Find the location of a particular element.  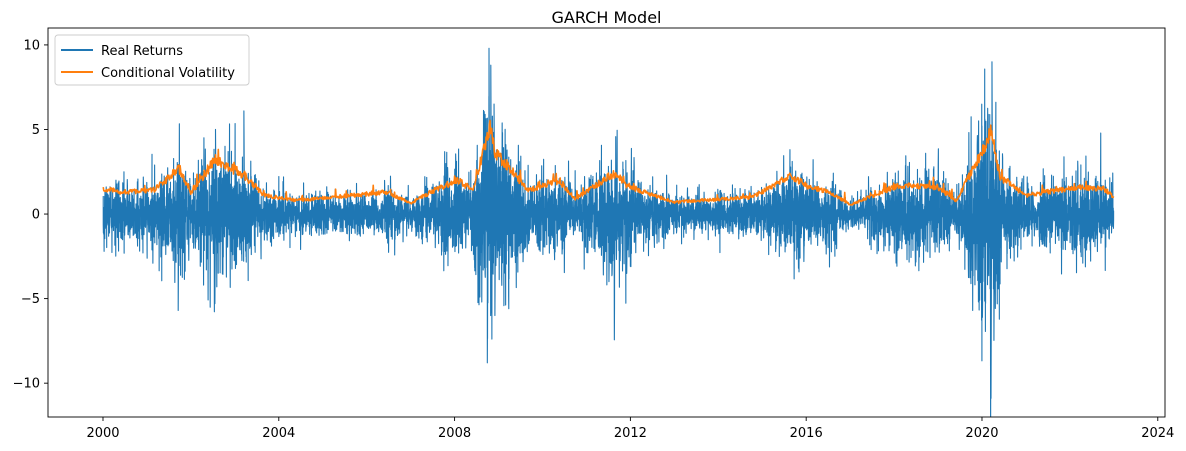

legend-label-real-returns: Real Returns is located at coordinates (142, 51).